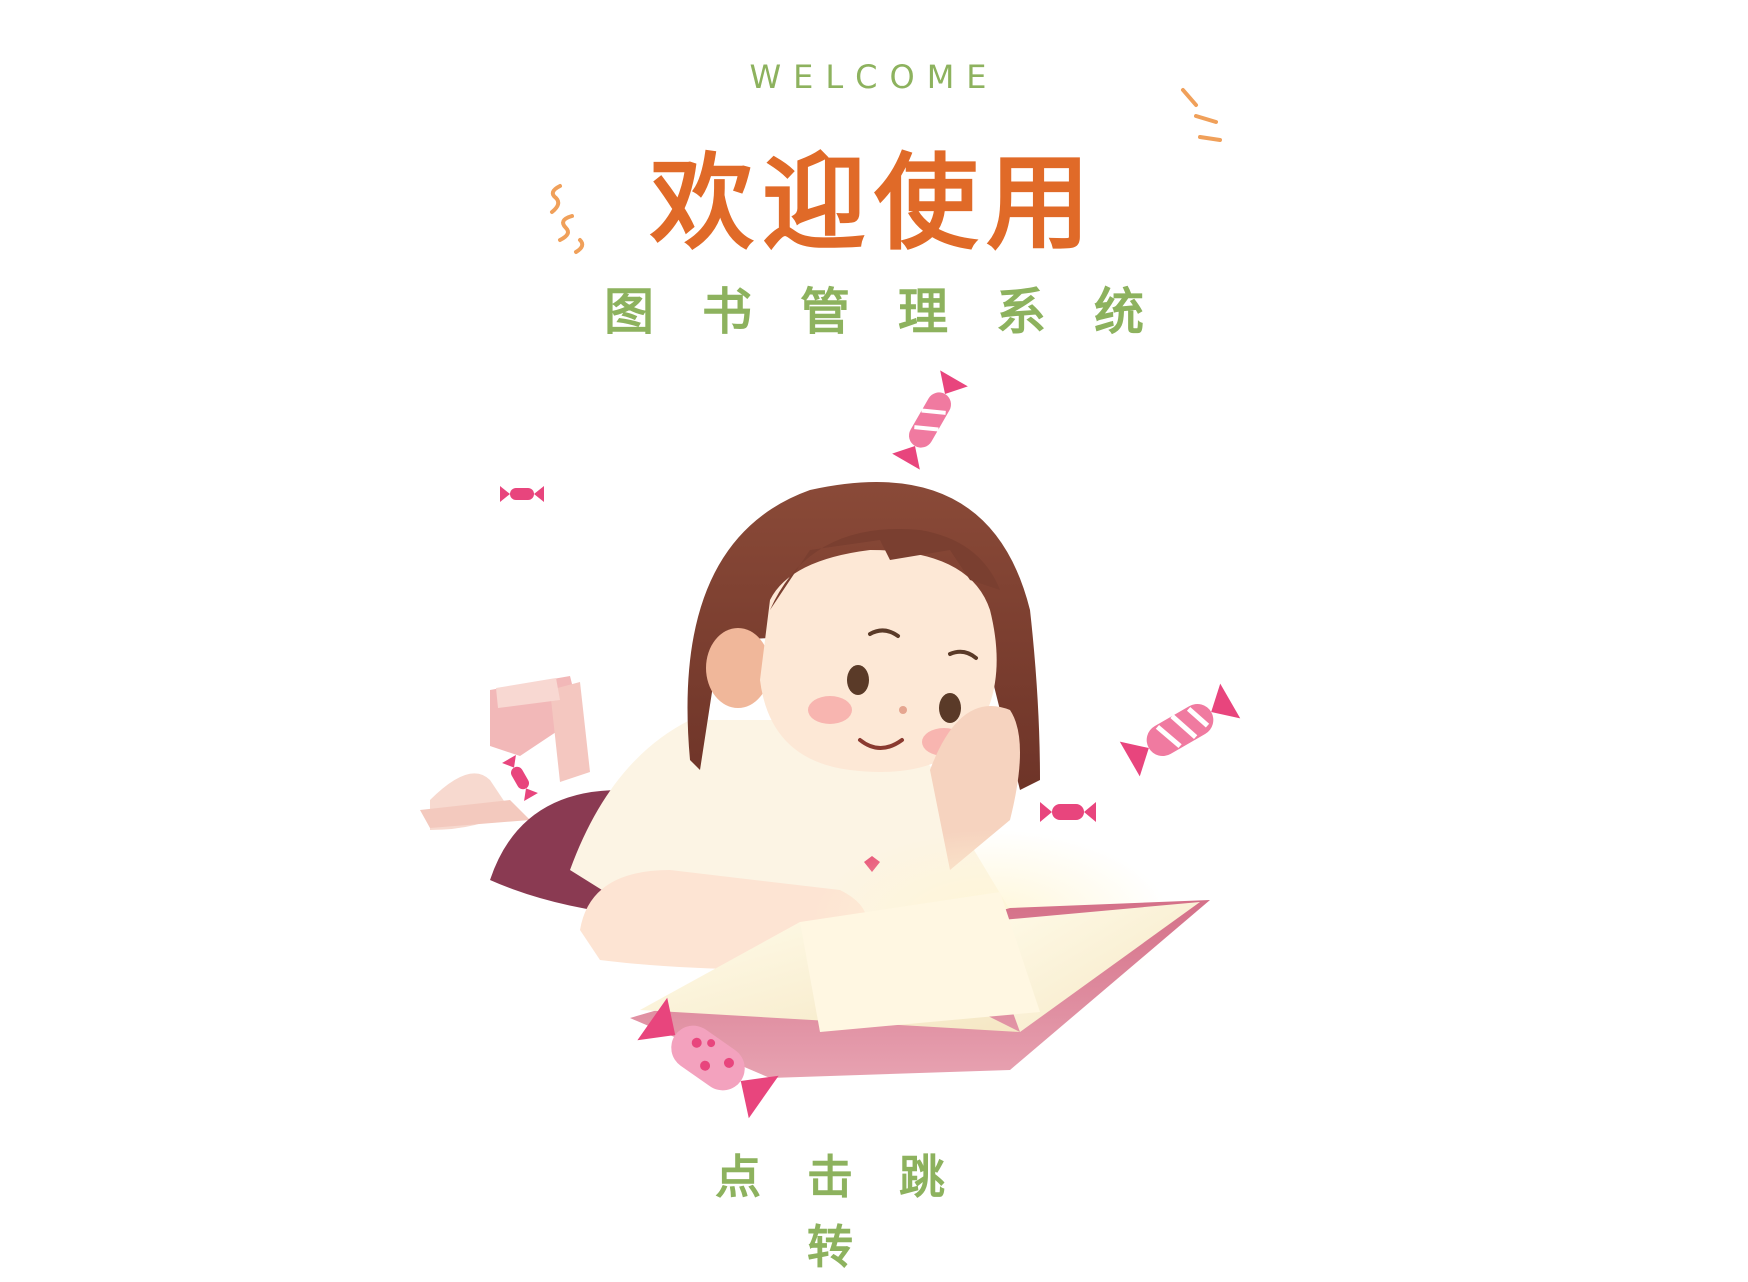 Image resolution: width=1748 pixels, height=1282 pixels. What do you see at coordinates (874, 77) in the screenshot?
I see `welcome-caption: WELCOME` at bounding box center [874, 77].